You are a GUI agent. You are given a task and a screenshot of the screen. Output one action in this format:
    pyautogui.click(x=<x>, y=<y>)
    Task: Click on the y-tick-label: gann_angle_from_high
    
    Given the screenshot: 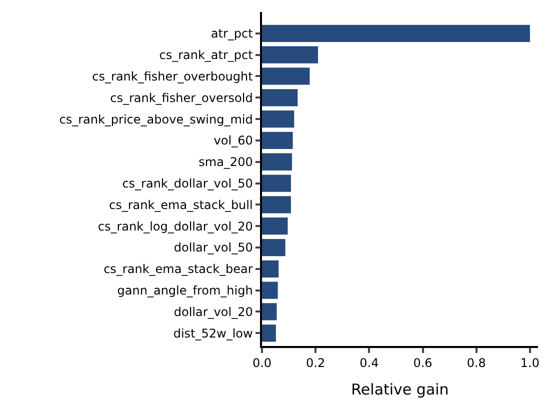 What is the action you would take?
    pyautogui.click(x=185, y=291)
    